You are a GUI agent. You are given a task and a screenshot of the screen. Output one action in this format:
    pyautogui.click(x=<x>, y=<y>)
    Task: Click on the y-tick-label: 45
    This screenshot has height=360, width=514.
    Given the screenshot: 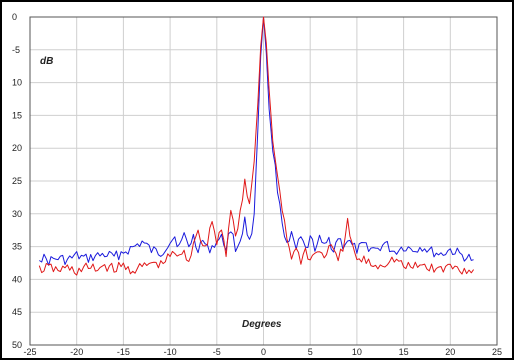 What is the action you would take?
    pyautogui.click(x=17, y=312)
    